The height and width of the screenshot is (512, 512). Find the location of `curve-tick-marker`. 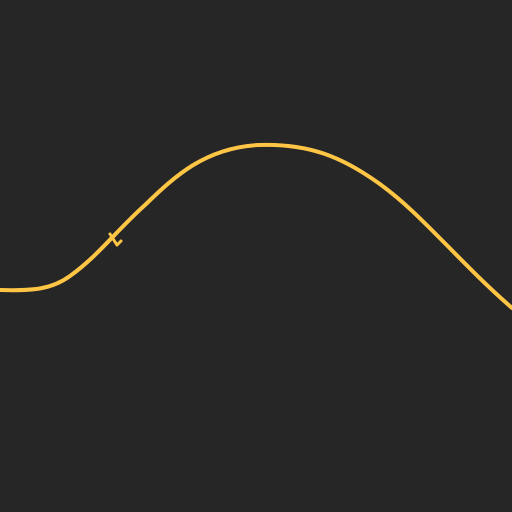

curve-tick-marker is located at coordinates (115, 239).